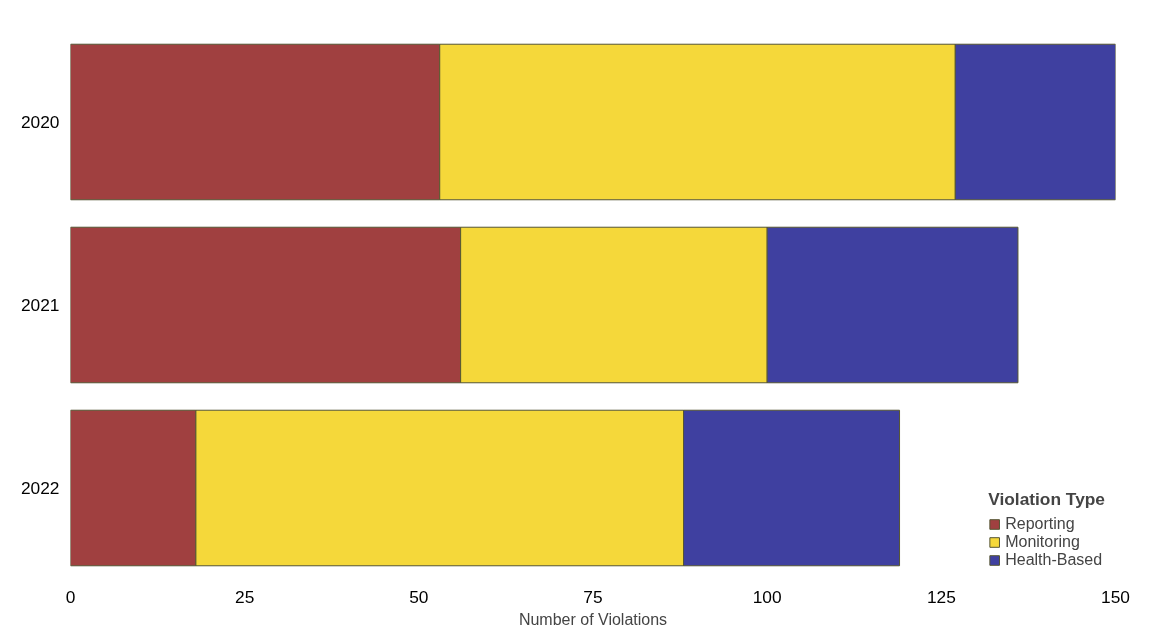  I want to click on x-tick-label: 125, so click(941, 596).